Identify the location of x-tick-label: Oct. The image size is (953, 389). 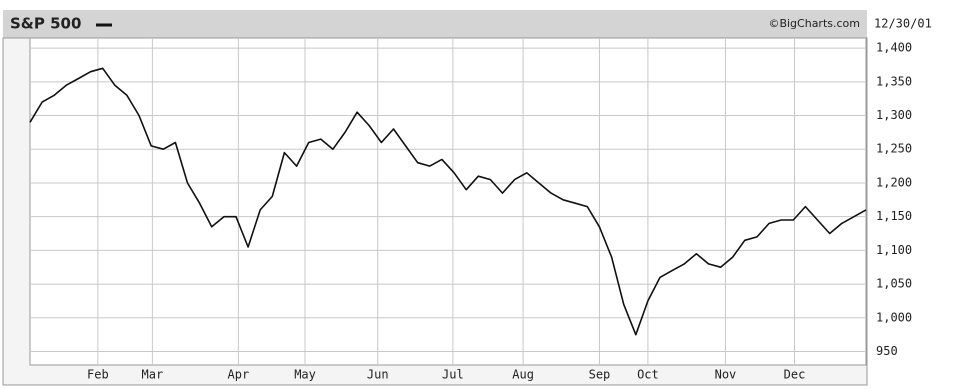
(648, 375).